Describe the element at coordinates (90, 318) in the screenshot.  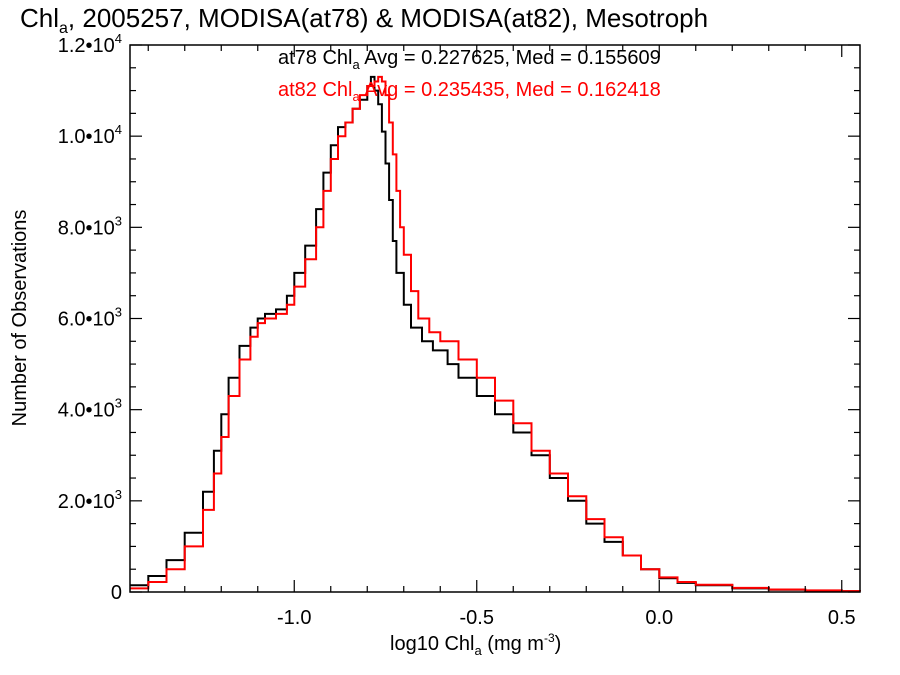
I see `y-tick-label: 6.0•103` at that location.